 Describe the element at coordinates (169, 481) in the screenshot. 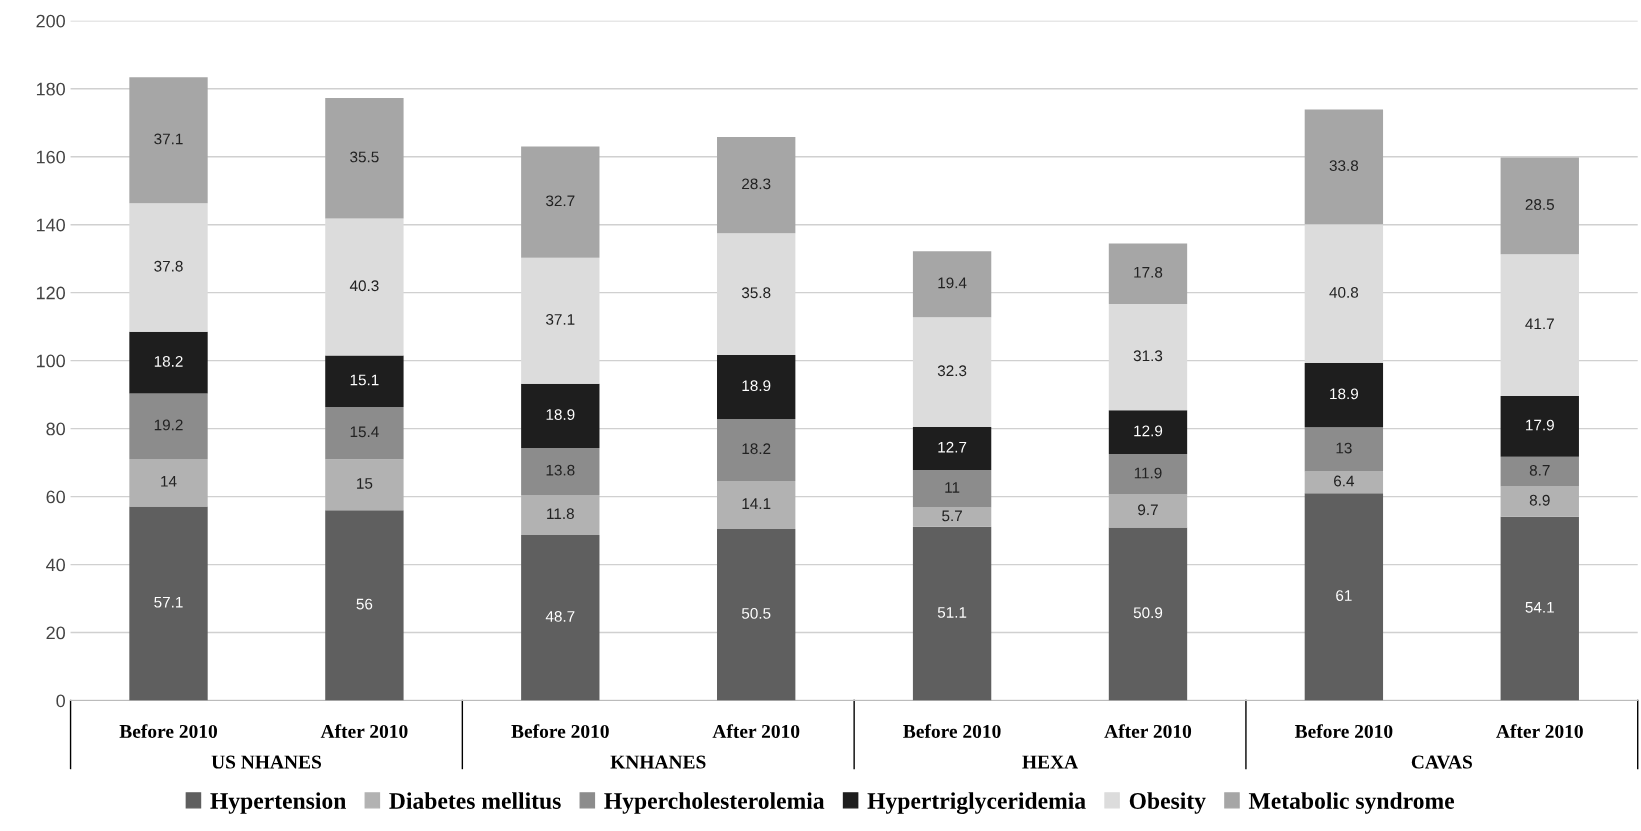

I see `data-label: 14` at that location.